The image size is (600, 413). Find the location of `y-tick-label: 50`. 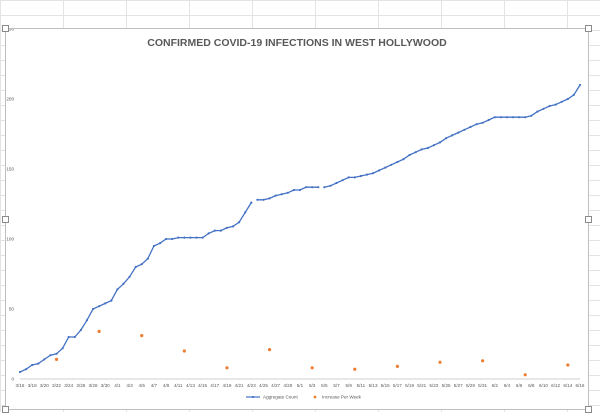

y-tick-label: 50 is located at coordinates (12, 309).